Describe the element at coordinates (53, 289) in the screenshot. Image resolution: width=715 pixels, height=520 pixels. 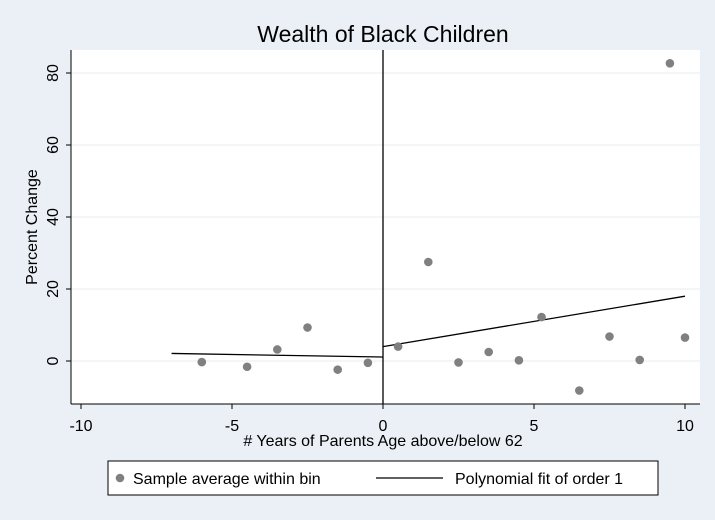
I see `y-tick-label: 20` at that location.